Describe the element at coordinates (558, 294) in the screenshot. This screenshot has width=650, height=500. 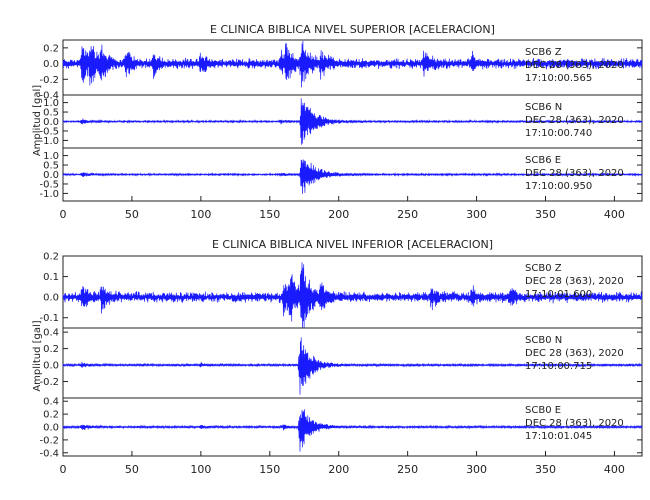
I see `trace-time-label: 17:10:01.600` at that location.